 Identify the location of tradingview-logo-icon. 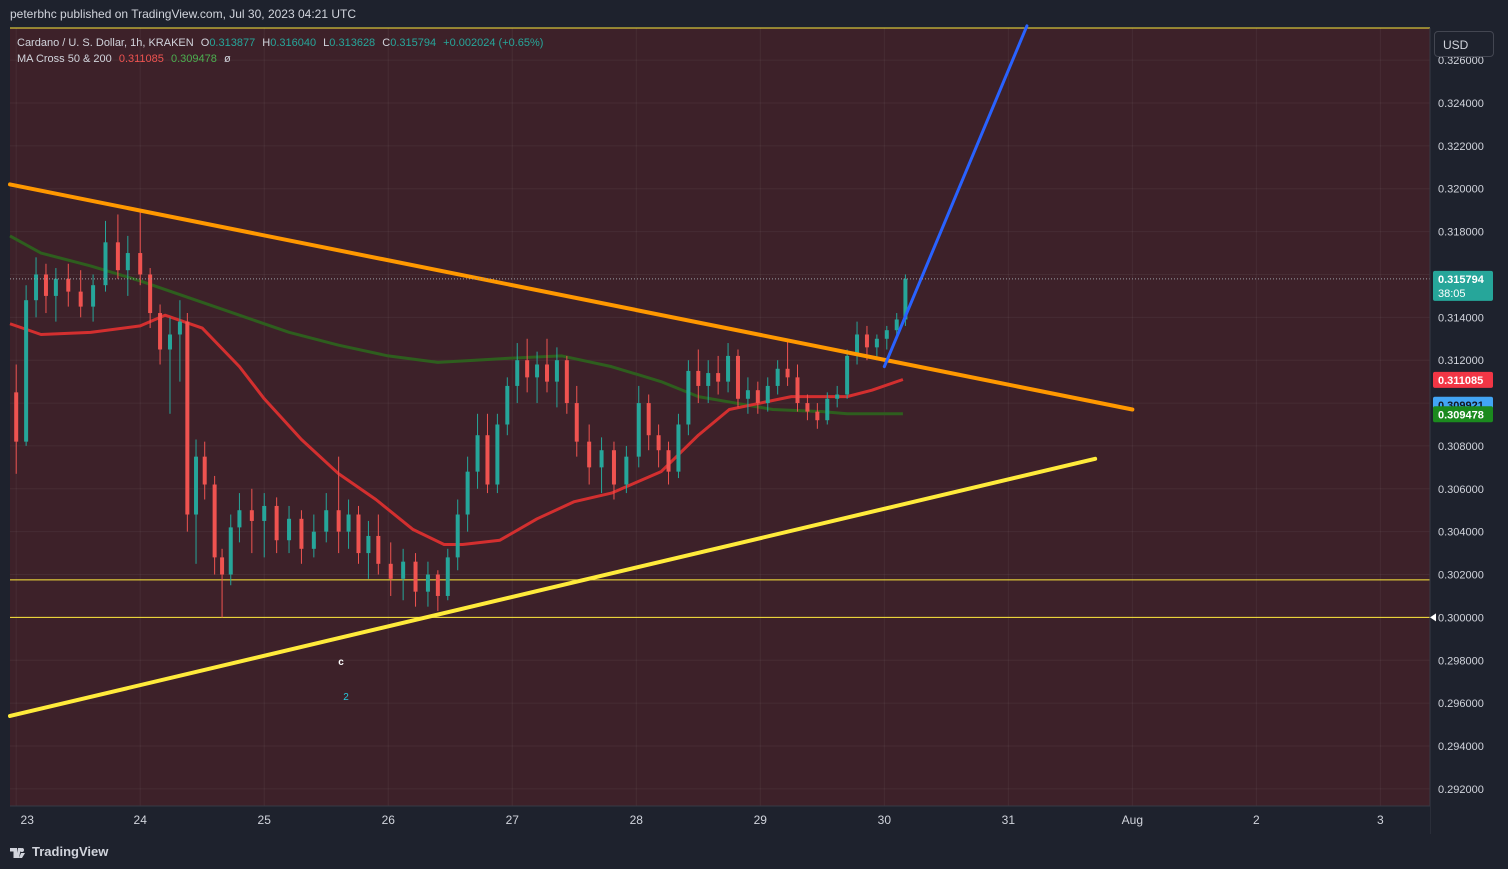
(17, 852).